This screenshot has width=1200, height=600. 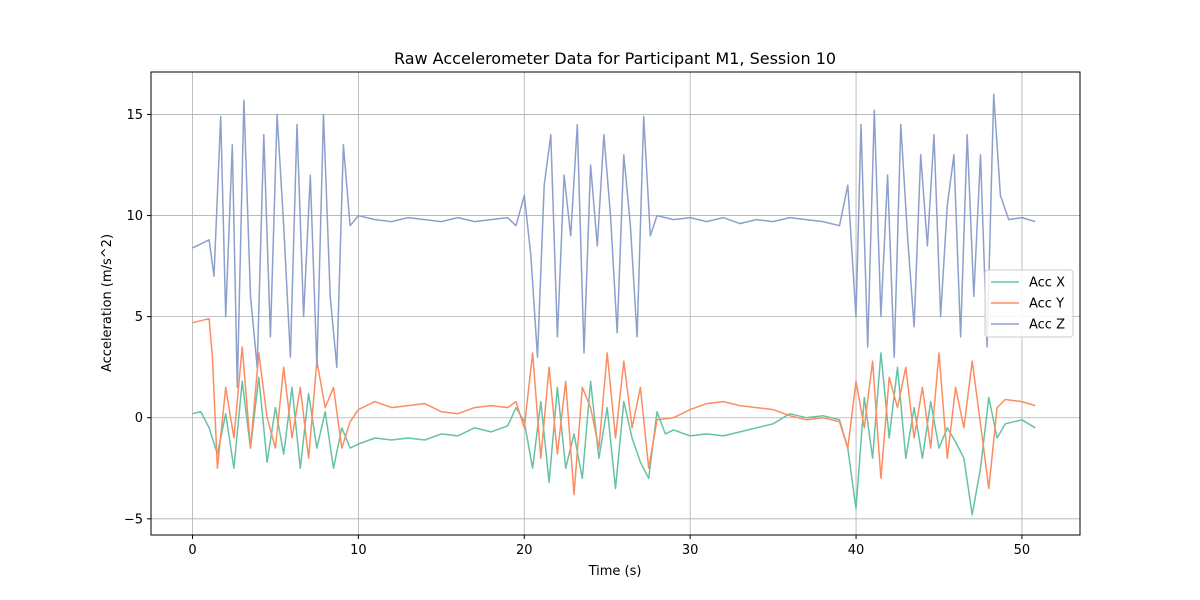 I want to click on x-tick-label: 30, so click(x=690, y=550).